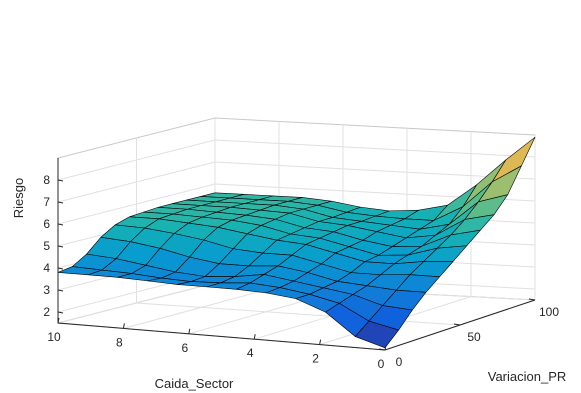  What do you see at coordinates (399, 362) in the screenshot?
I see `y-tick-label: 0` at bounding box center [399, 362].